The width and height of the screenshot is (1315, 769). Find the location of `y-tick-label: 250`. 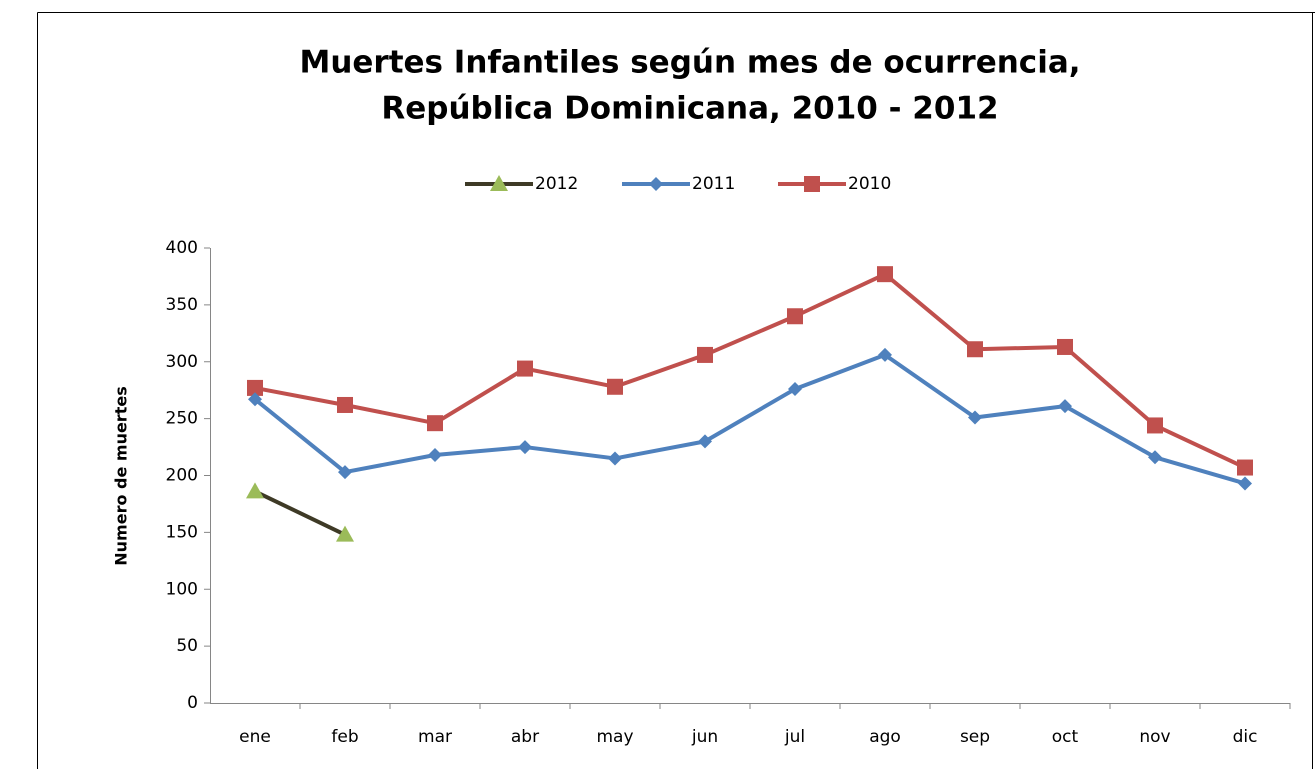

y-tick-label: 250 is located at coordinates (182, 419).